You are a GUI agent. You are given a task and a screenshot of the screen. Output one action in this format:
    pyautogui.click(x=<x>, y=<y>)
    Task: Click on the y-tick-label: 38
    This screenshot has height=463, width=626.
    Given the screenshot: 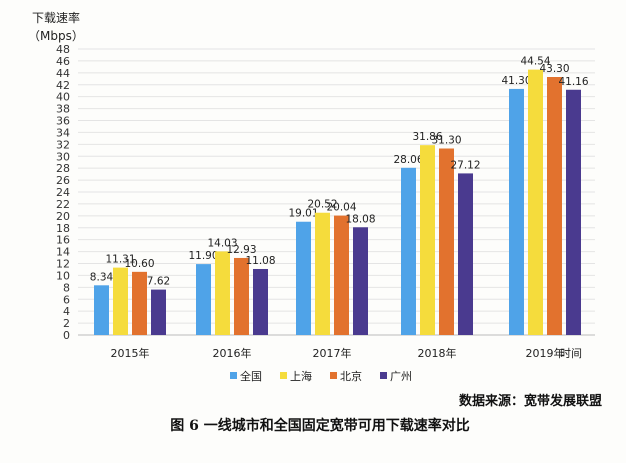 What is the action you would take?
    pyautogui.click(x=63, y=109)
    